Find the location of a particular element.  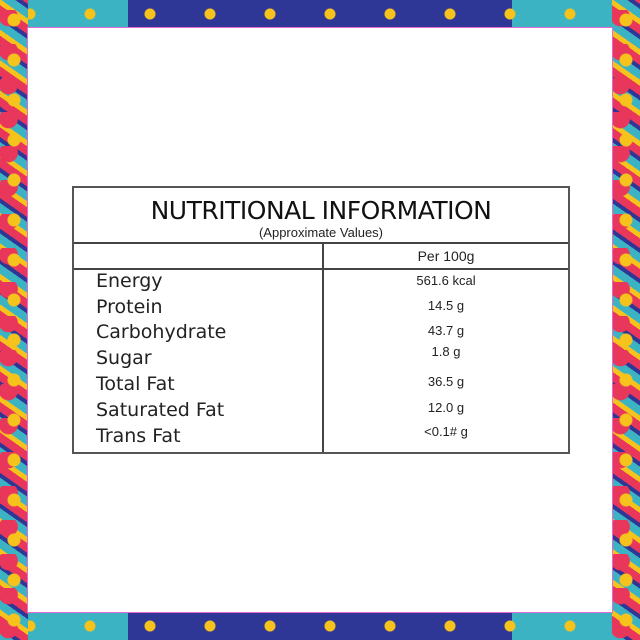

table-row: Energy 561.6 kcal is located at coordinates (321, 283).